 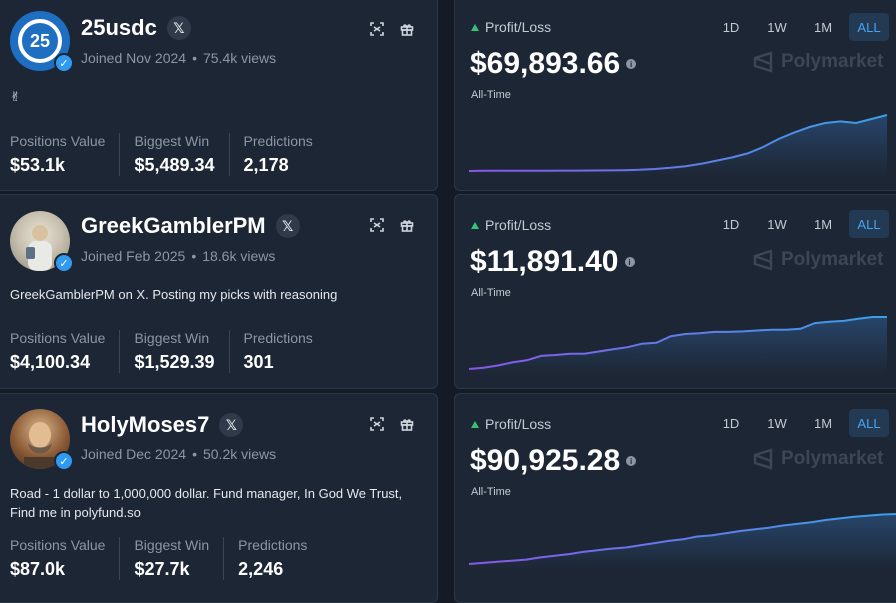 I want to click on pnl-value: $69,893.66, so click(x=545, y=63).